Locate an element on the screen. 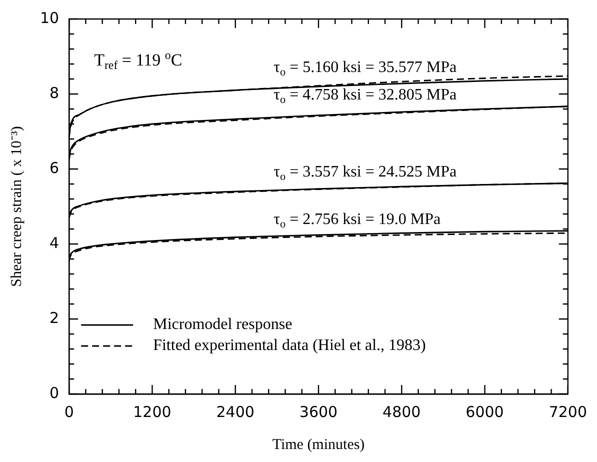  y-axis-title: Shear creep strain ( x 10⁻³) is located at coordinates (16, 206).